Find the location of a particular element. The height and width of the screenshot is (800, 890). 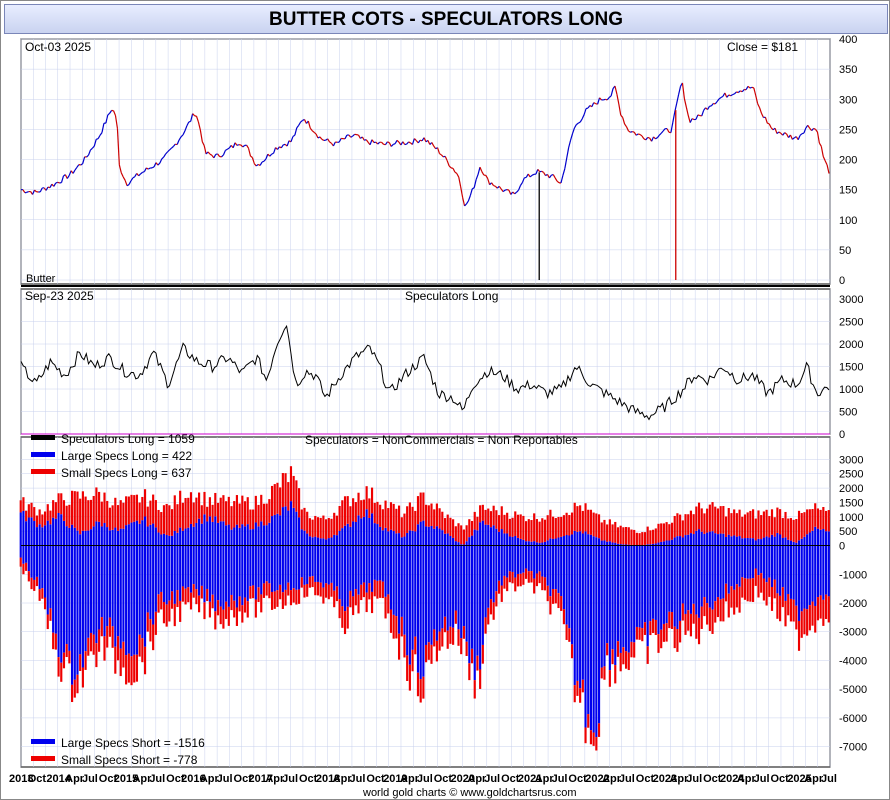

x-tick-label: Oct is located at coordinates (108, 779).